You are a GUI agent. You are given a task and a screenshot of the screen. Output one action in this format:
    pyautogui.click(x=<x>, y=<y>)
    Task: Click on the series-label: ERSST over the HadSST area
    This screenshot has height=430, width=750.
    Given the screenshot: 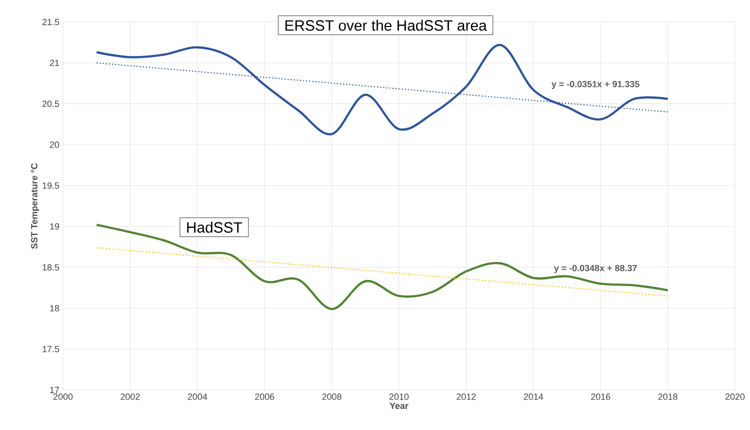 What is the action you would take?
    pyautogui.click(x=386, y=25)
    